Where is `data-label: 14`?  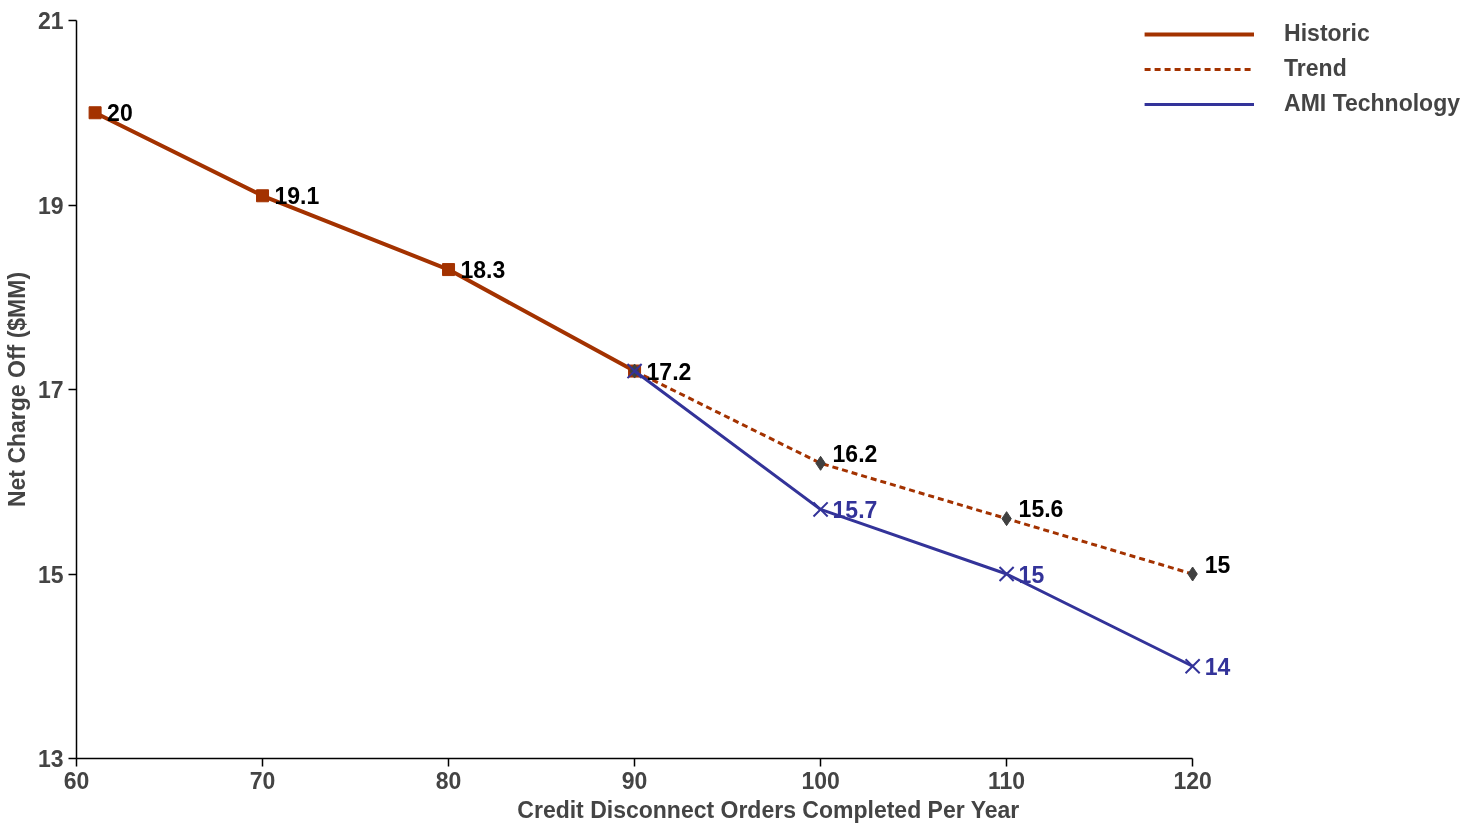 data-label: 14 is located at coordinates (1217, 666).